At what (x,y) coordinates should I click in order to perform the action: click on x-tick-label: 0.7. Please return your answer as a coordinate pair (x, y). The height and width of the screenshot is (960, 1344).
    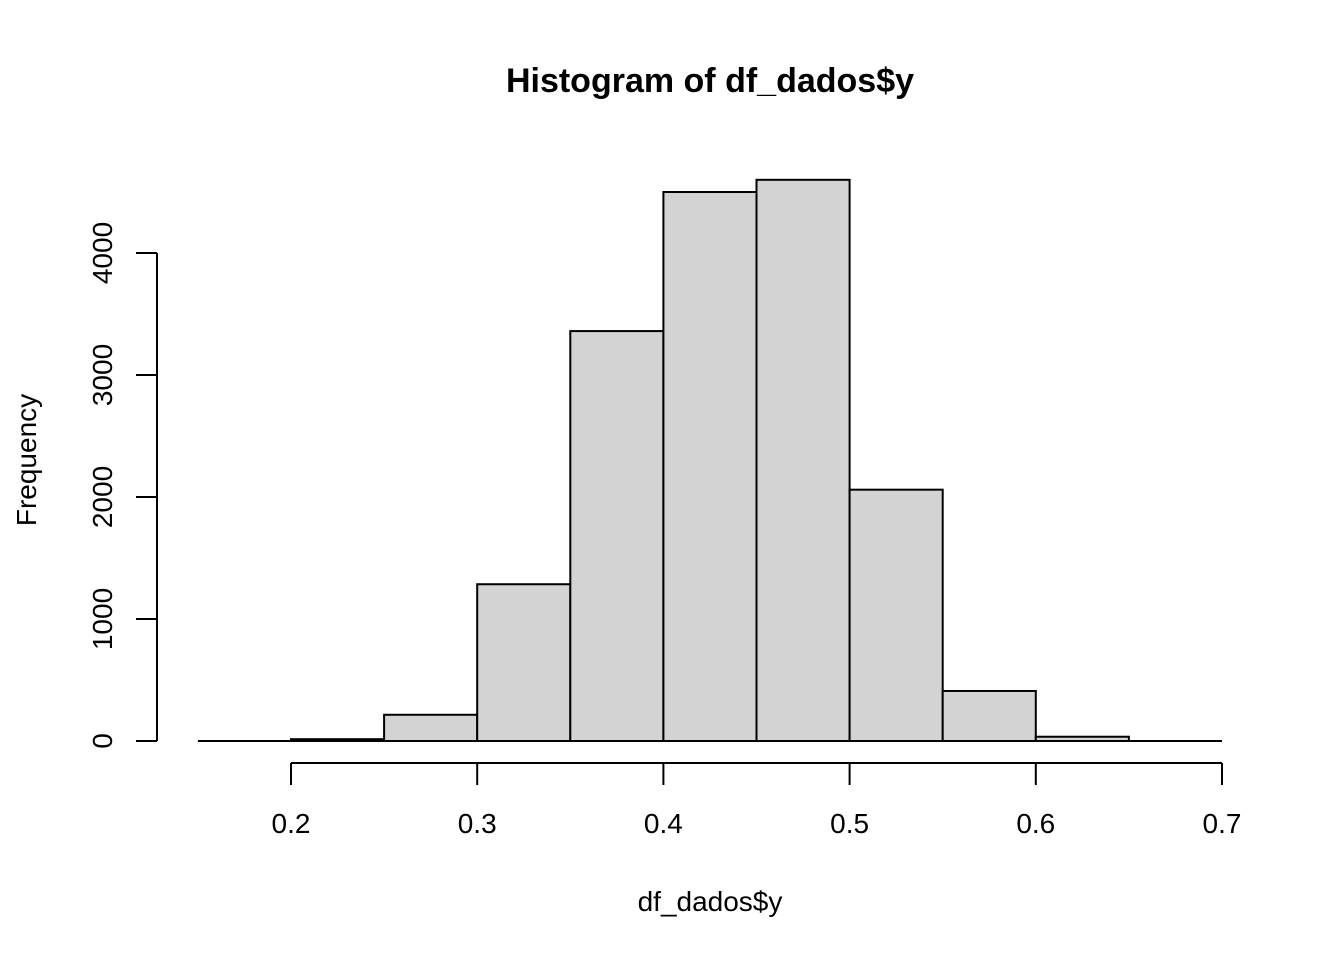
    Looking at the image, I should click on (1222, 823).